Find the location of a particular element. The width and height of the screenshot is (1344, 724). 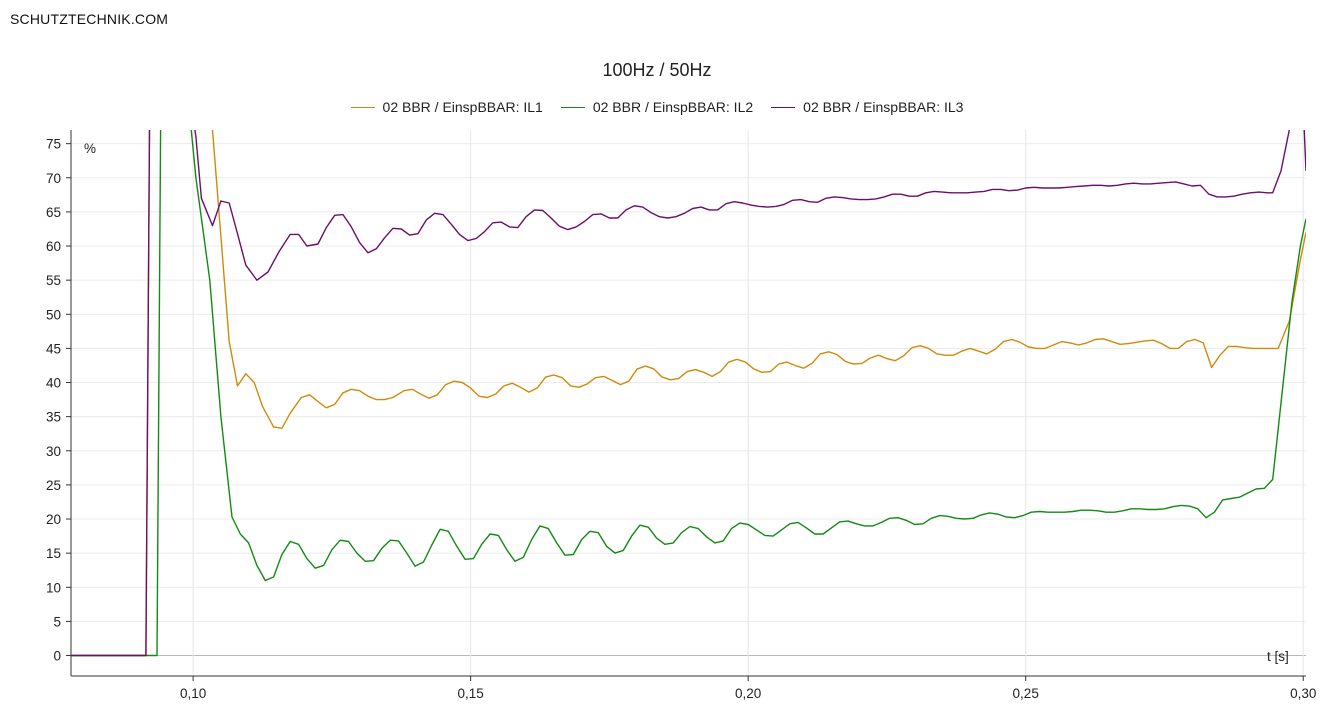

x-axis-title: t [s] is located at coordinates (1278, 656).